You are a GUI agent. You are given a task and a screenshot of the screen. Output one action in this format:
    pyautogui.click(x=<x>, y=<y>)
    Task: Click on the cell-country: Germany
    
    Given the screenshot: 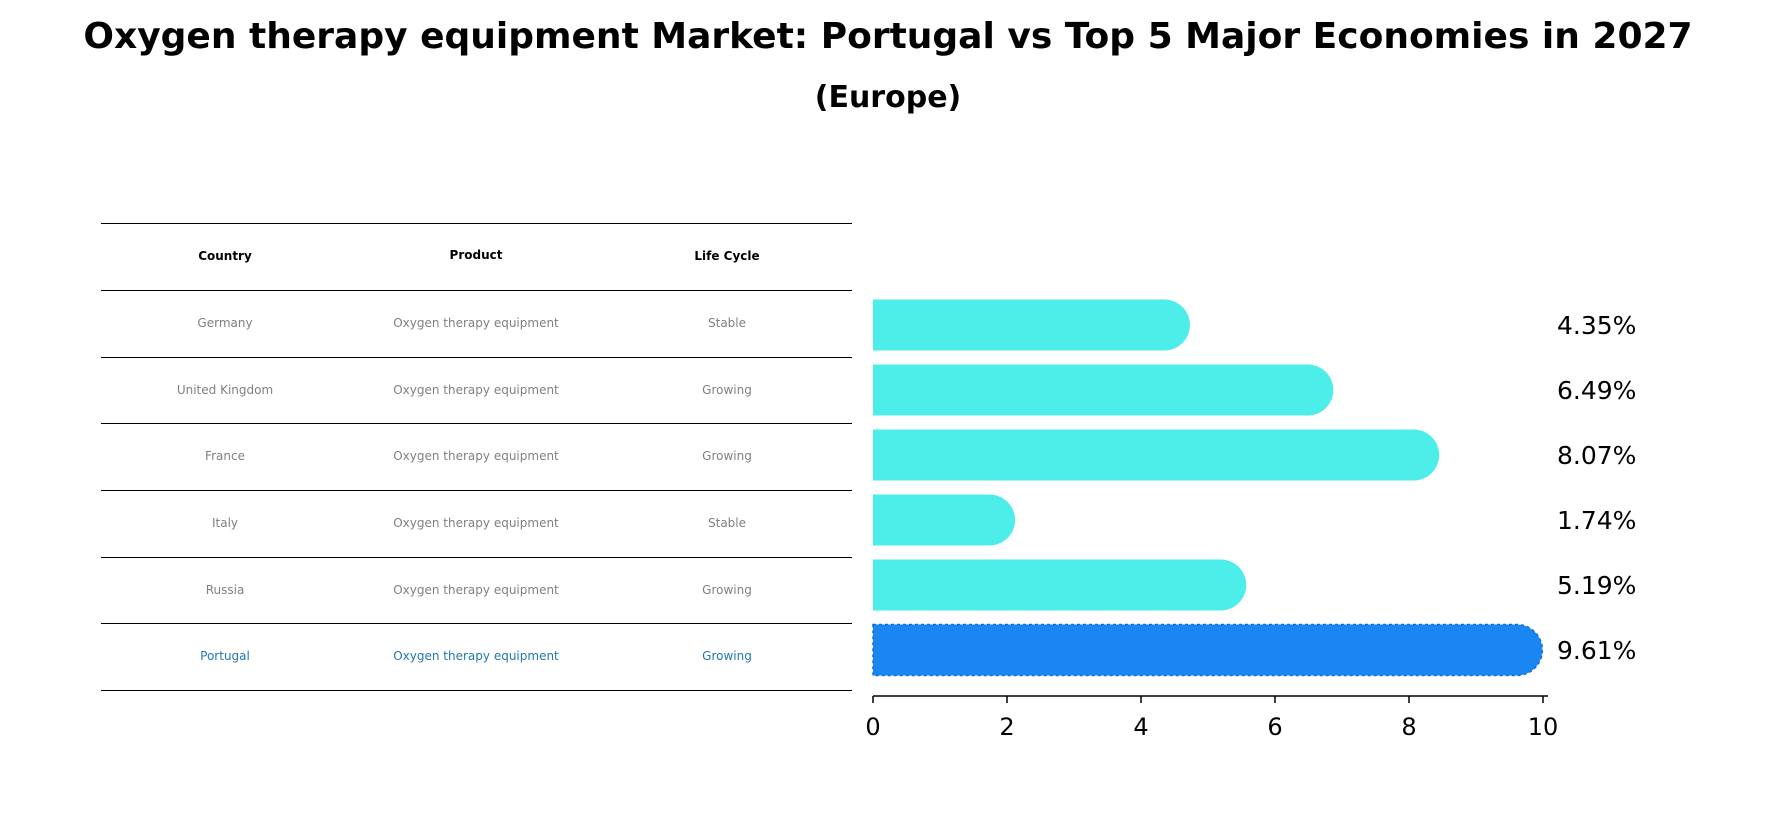 What is the action you would take?
    pyautogui.click(x=225, y=323)
    